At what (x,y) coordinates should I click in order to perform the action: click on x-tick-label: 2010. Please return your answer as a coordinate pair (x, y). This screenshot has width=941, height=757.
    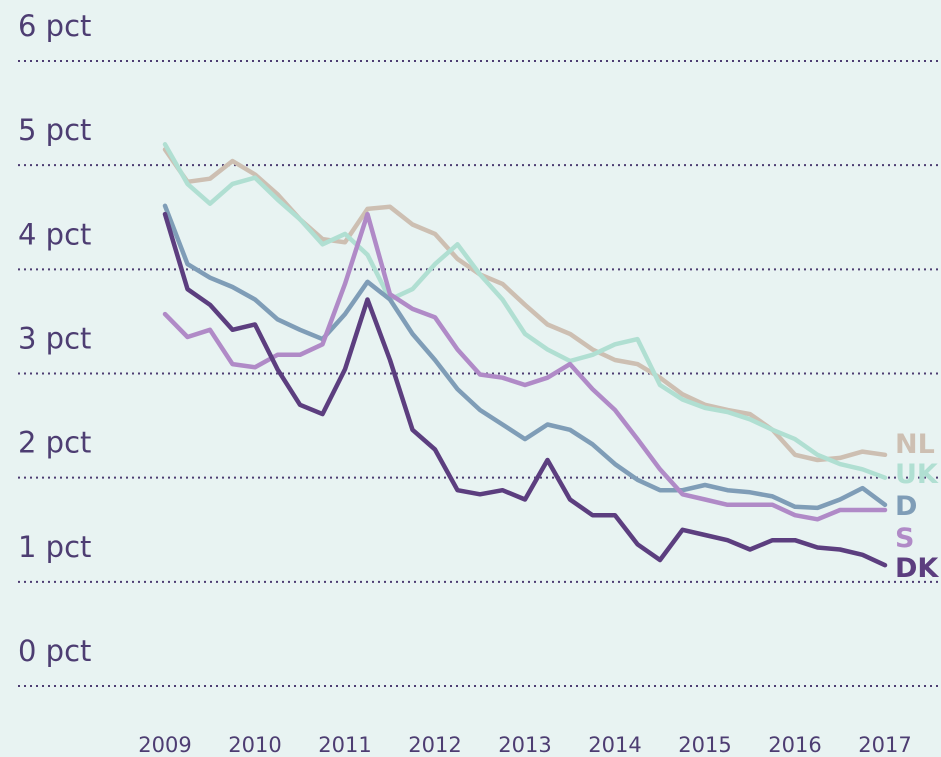
    Looking at the image, I should click on (254, 745).